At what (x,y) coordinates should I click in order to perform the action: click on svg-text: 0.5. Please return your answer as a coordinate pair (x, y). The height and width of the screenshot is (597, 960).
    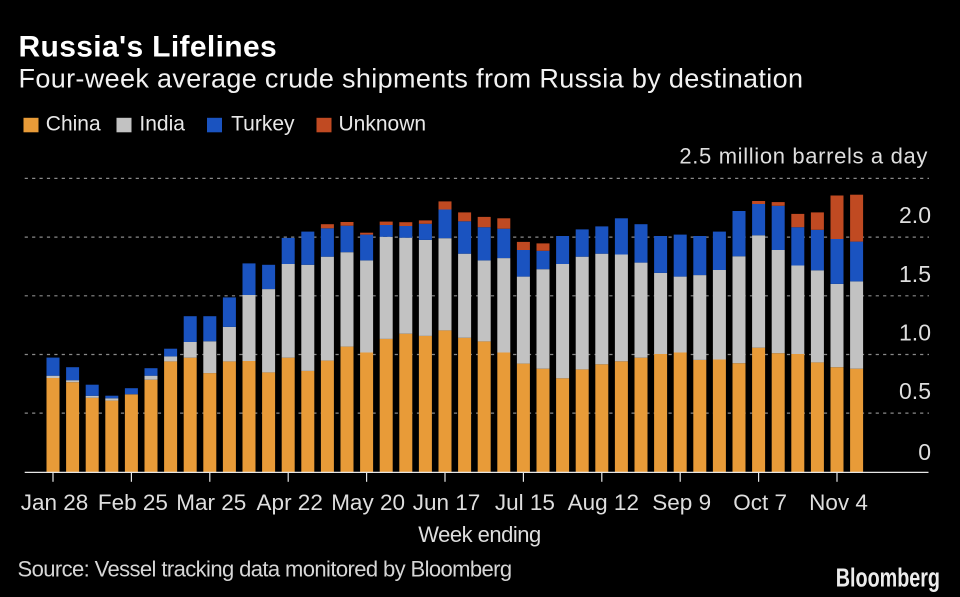
    Looking at the image, I should click on (915, 391).